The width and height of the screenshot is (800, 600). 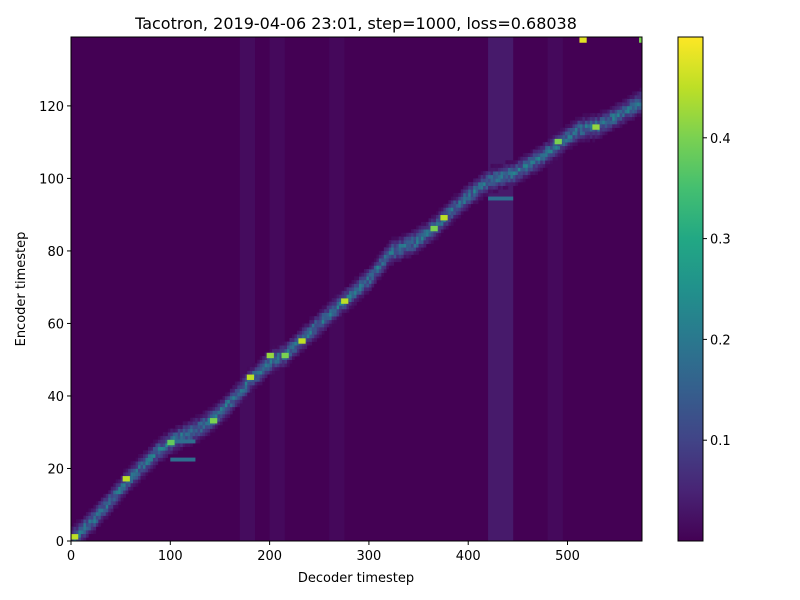 What do you see at coordinates (183, 459) in the screenshot?
I see `attention-branch` at bounding box center [183, 459].